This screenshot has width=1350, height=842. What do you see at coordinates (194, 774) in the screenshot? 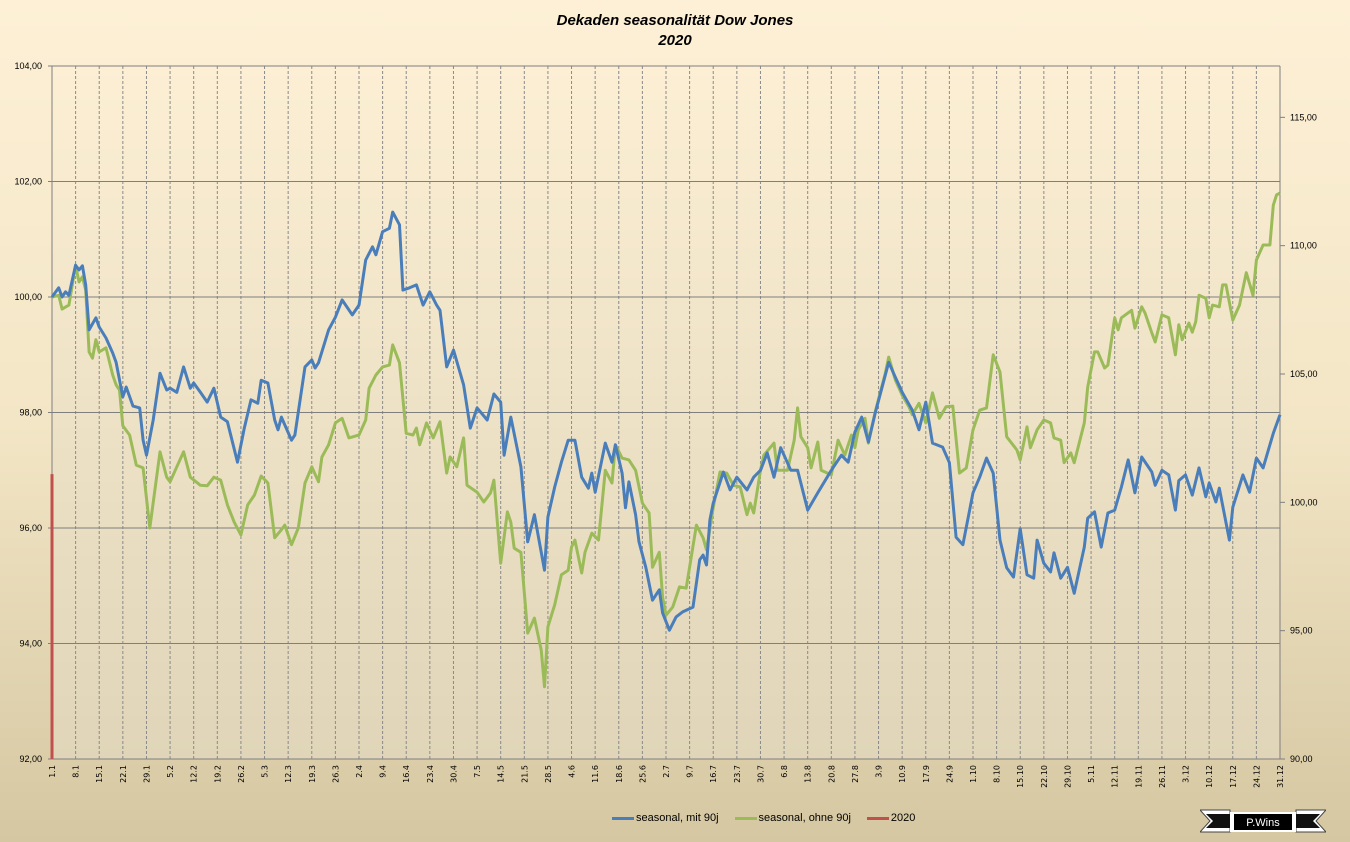
I see `x-tick-label: 12.2` at bounding box center [194, 774].